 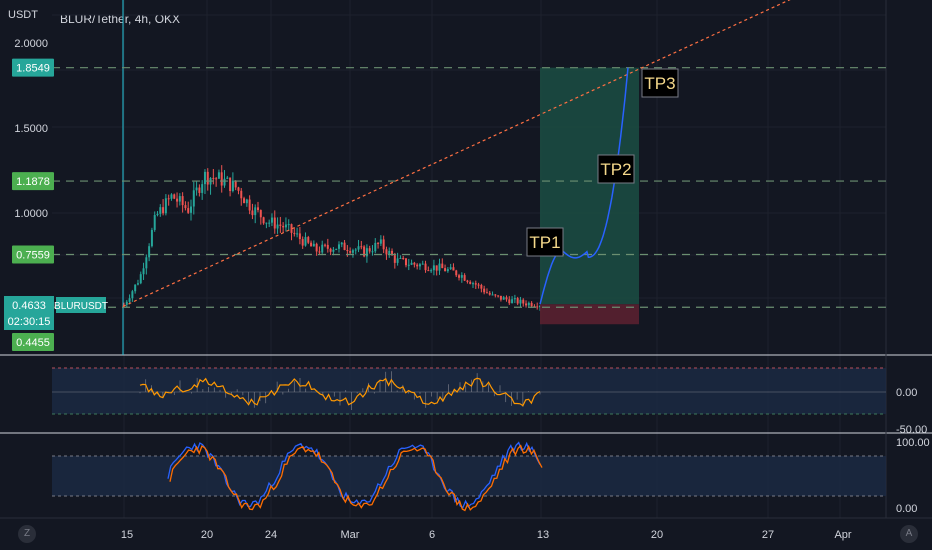 I want to click on osc2-d-line, so click(x=356, y=478).